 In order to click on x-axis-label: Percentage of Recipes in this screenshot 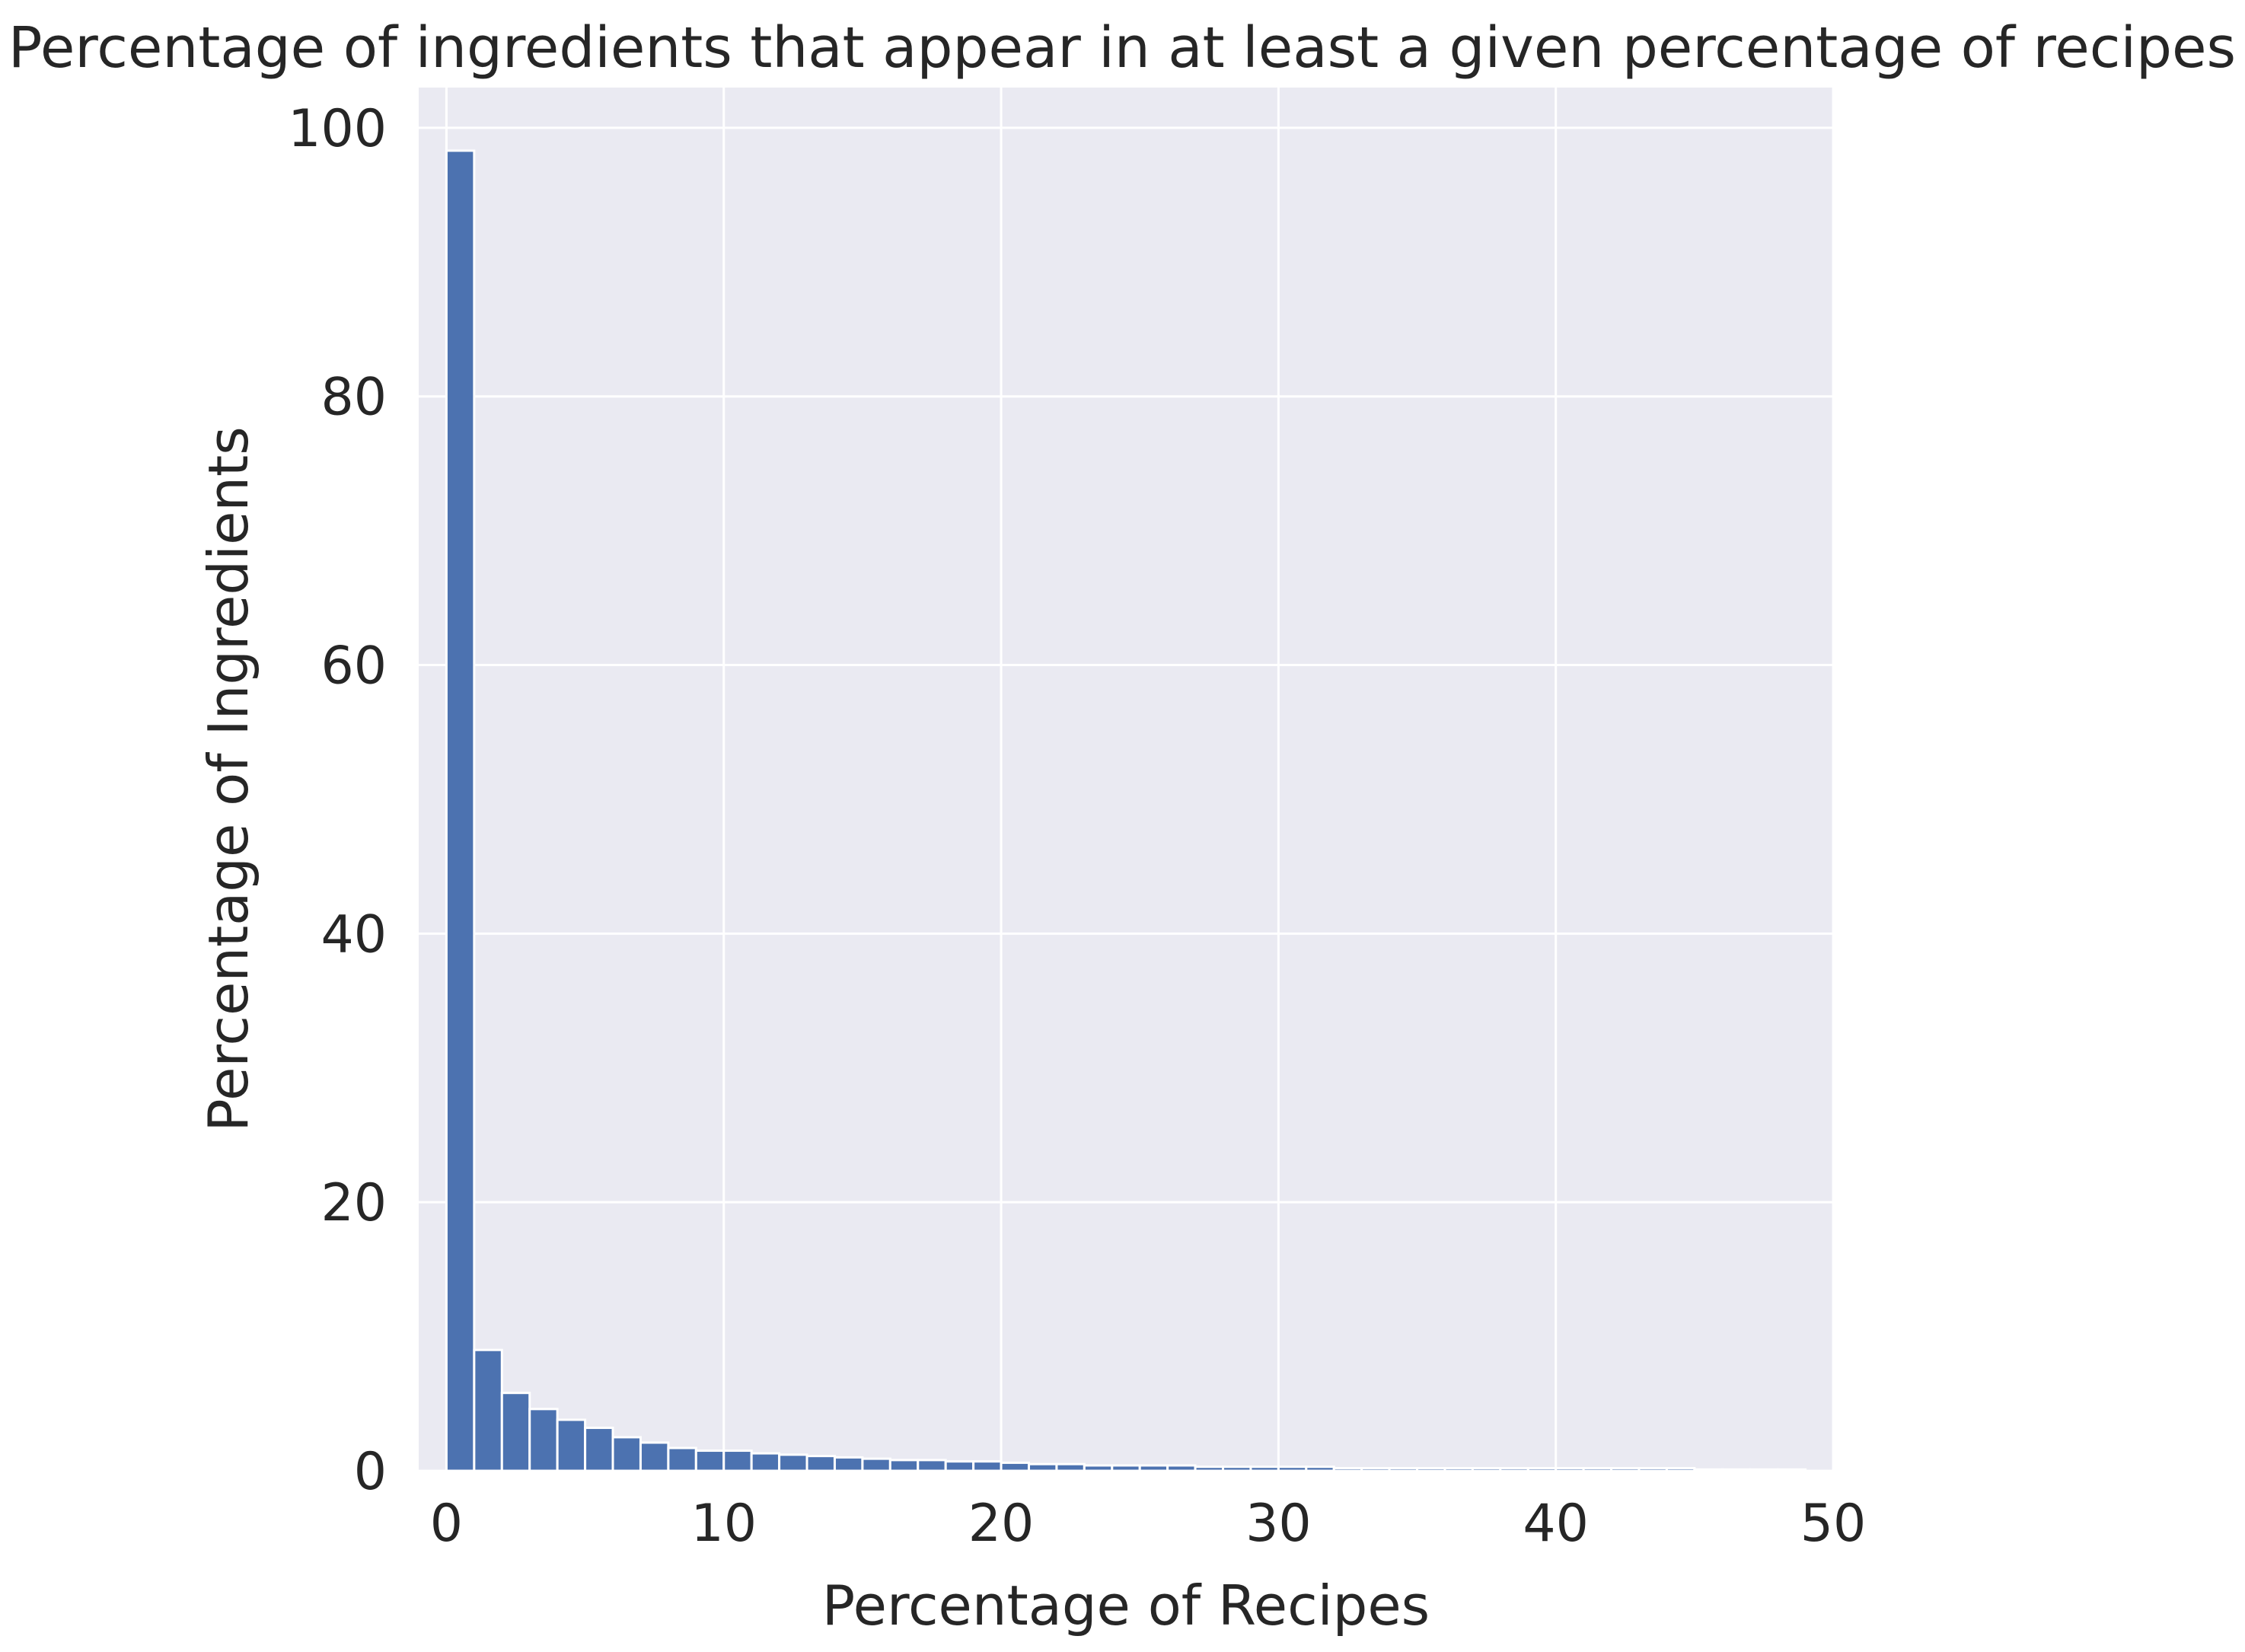, I will do `click(1126, 1606)`.